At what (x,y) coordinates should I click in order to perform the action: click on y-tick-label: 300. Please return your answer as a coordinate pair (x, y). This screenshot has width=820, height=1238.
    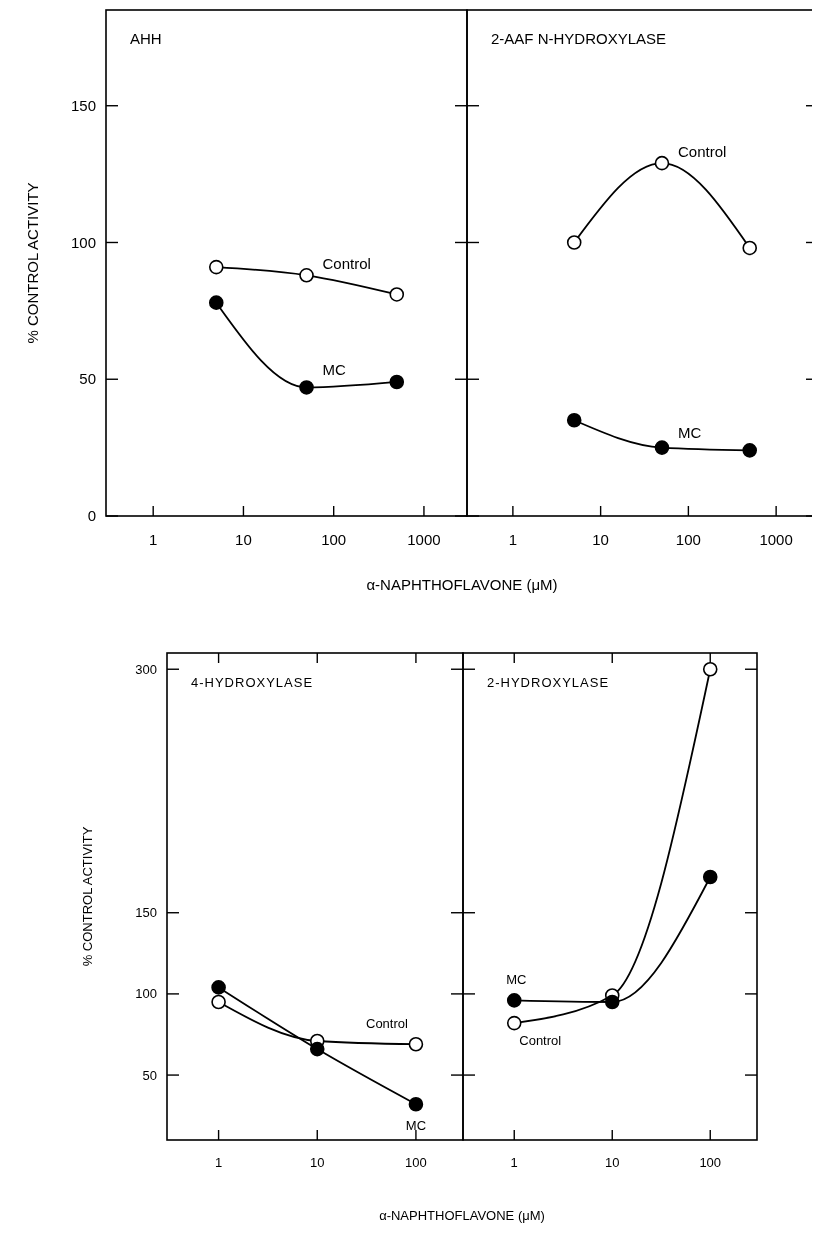
    Looking at the image, I should click on (146, 669).